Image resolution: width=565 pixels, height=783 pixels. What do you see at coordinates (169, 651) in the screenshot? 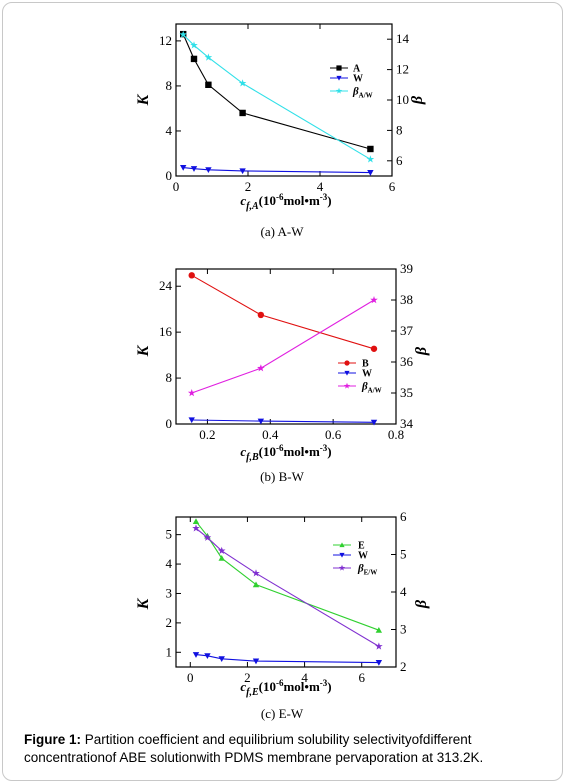
I see `y-left-tick-label: 1` at bounding box center [169, 651].